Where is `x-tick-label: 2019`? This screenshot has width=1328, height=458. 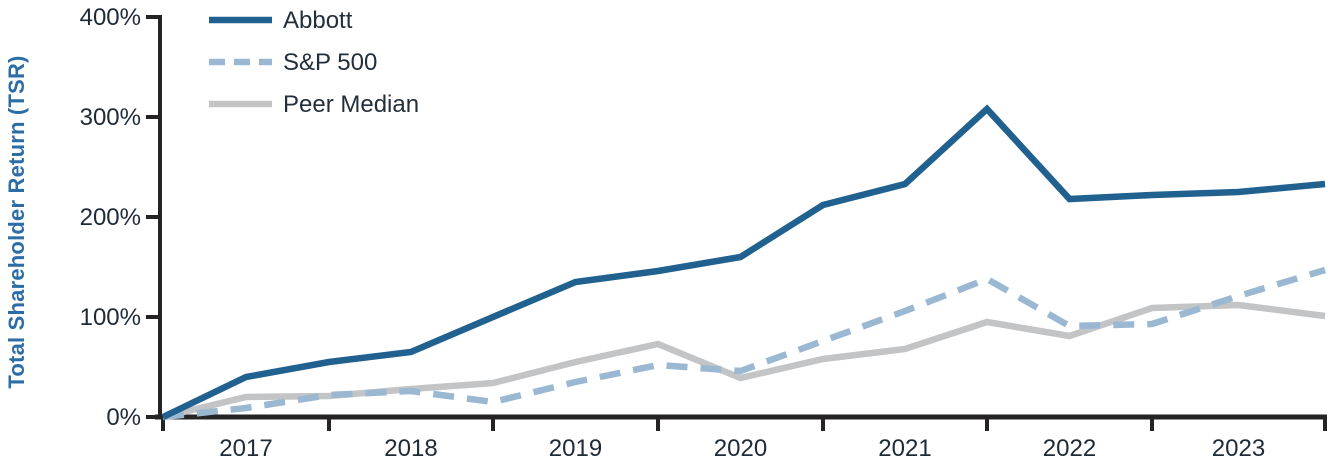
x-tick-label: 2019 is located at coordinates (575, 446).